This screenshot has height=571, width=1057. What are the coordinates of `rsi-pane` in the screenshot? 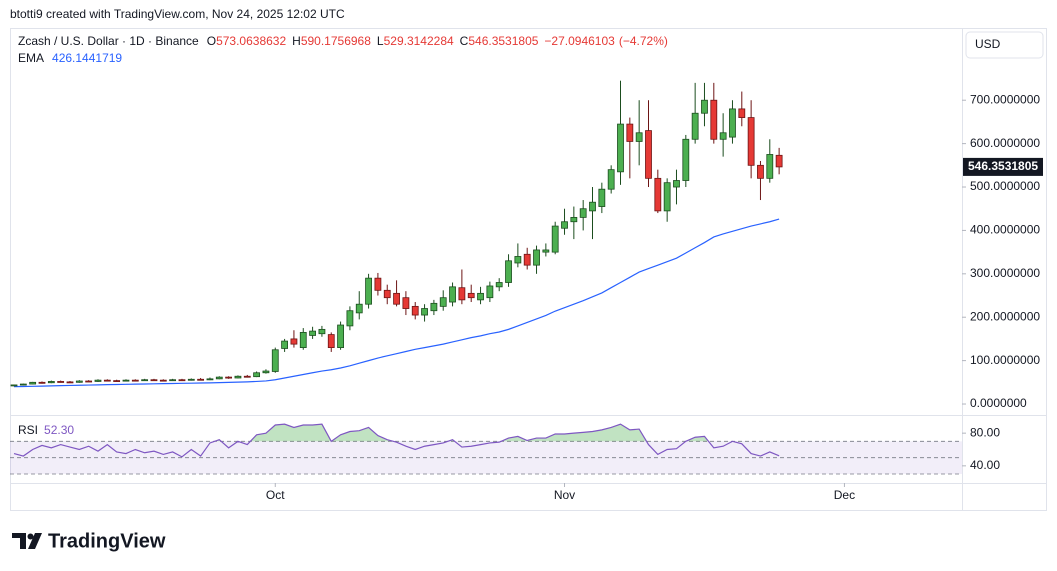 It's located at (486, 449).